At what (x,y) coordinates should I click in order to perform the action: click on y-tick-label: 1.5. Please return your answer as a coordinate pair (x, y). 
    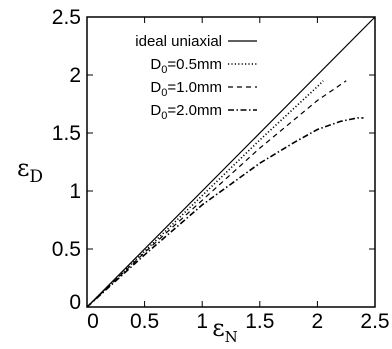
    Looking at the image, I should click on (66, 133).